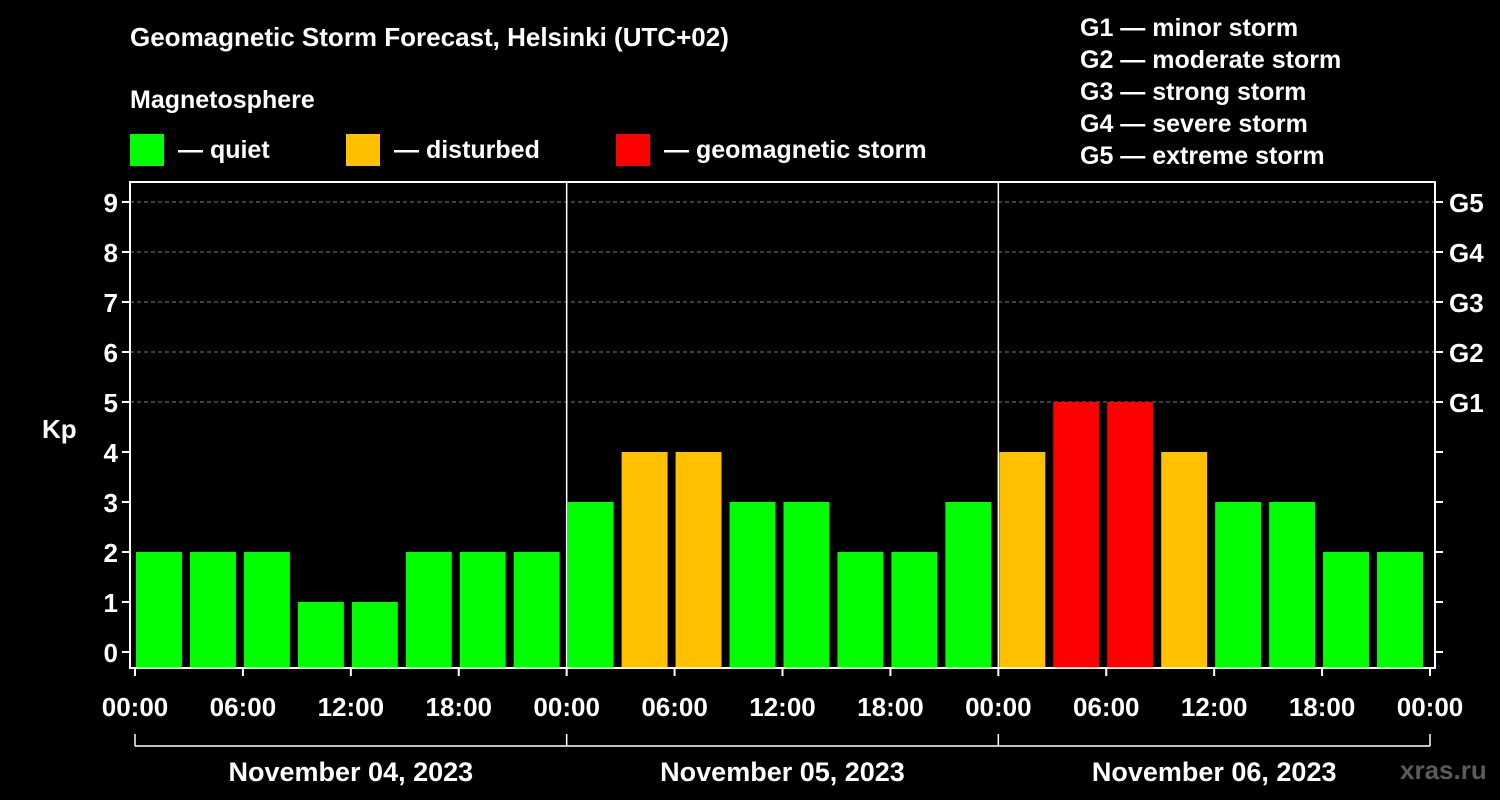 This screenshot has width=1500, height=800. Describe the element at coordinates (363, 150) in the screenshot. I see `legend-swatch-disturbed` at that location.